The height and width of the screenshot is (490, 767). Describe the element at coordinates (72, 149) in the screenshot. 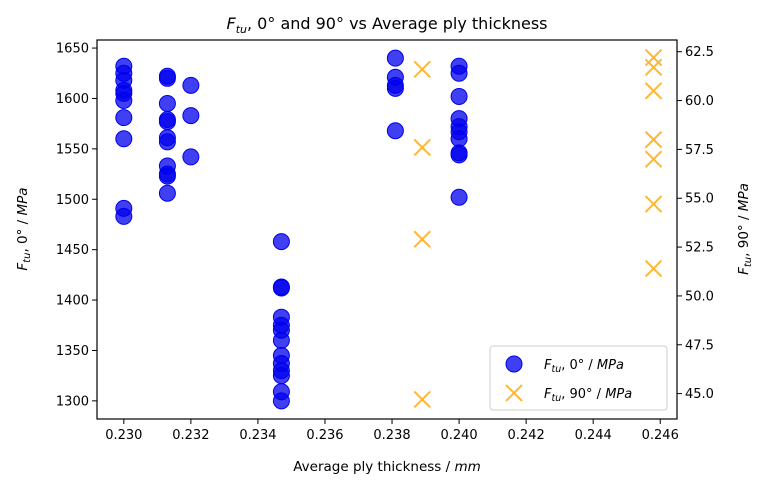

I see `y-left-tick-label: 1550` at that location.